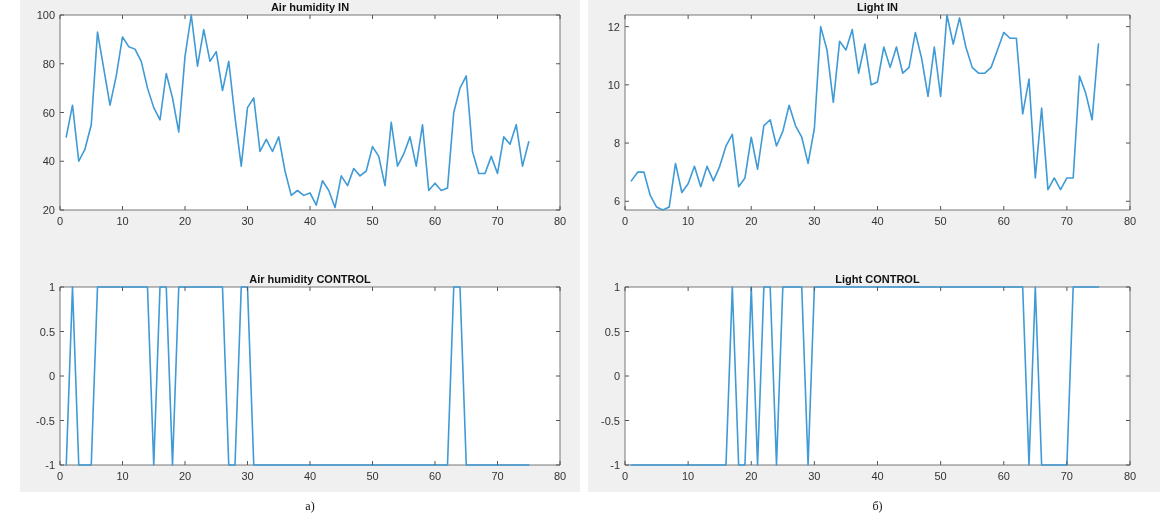 This screenshot has height=526, width=1167. Describe the element at coordinates (310, 506) in the screenshot. I see `text: a)` at that location.